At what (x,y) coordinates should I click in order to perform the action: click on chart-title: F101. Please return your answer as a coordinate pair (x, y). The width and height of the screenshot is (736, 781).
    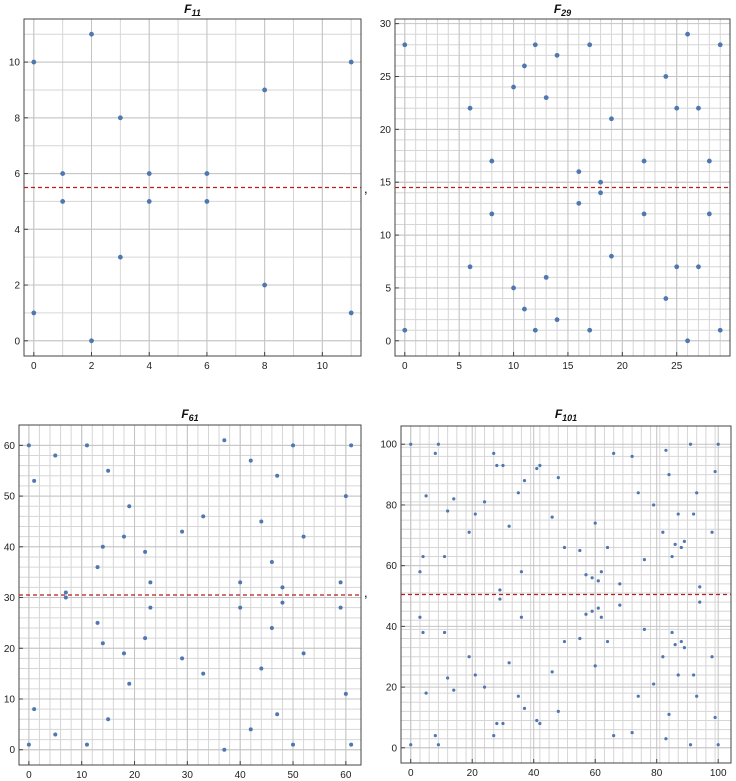
    Looking at the image, I should click on (566, 415).